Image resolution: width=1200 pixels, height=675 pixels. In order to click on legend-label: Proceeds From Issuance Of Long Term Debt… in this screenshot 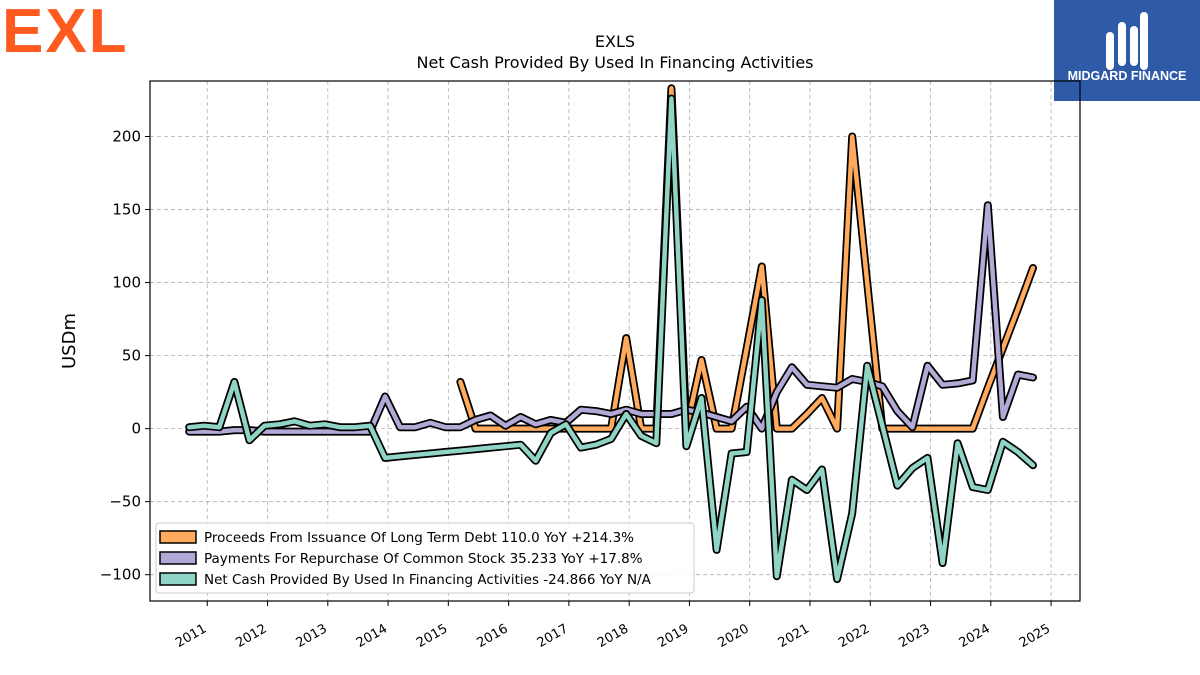, I will do `click(419, 538)`.